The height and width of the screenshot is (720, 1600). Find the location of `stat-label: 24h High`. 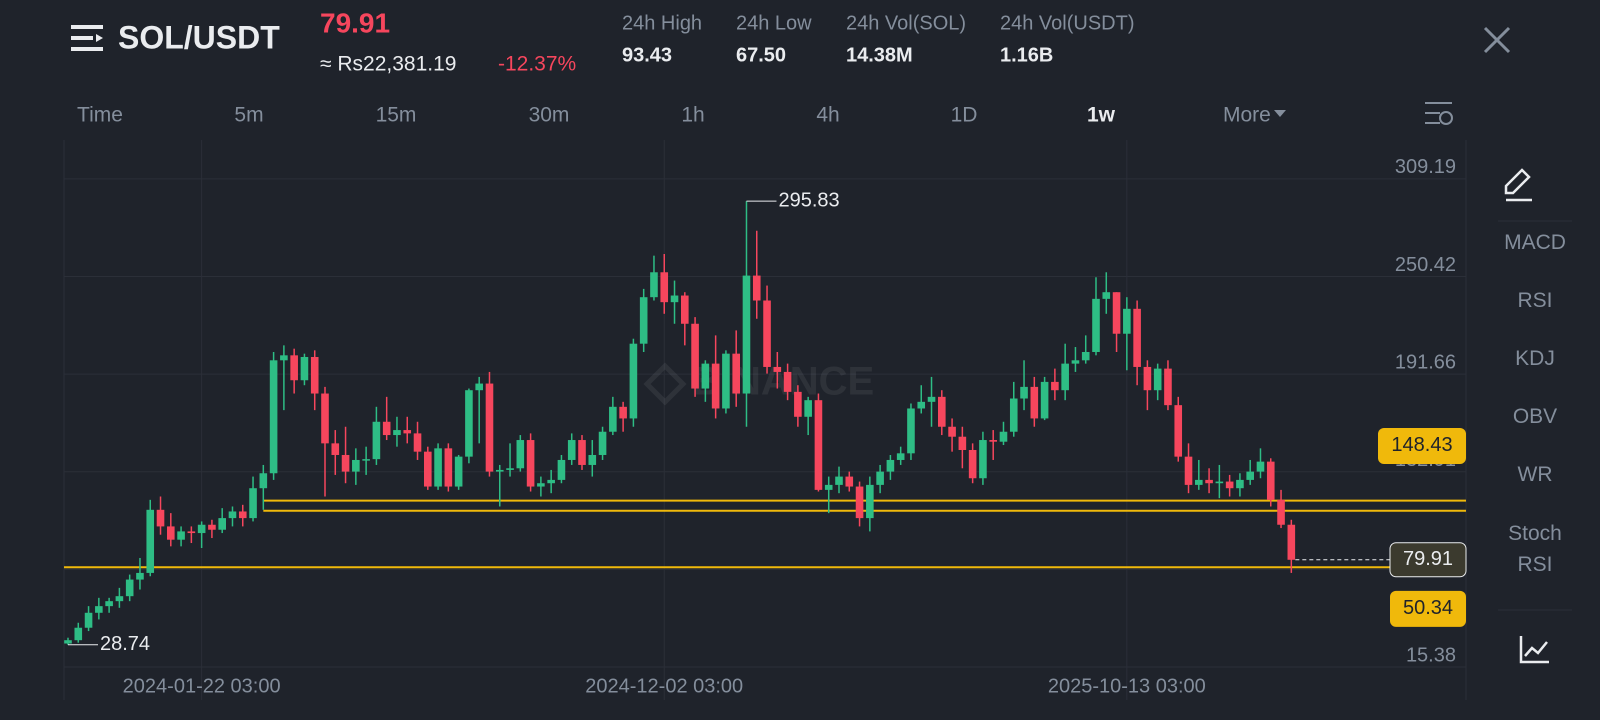

stat-label: 24h High is located at coordinates (662, 23).